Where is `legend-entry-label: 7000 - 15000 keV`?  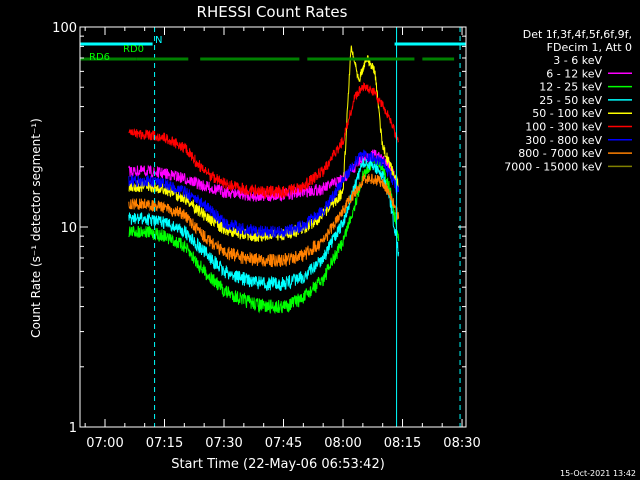
legend-entry-label: 7000 - 15000 keV is located at coordinates (553, 166).